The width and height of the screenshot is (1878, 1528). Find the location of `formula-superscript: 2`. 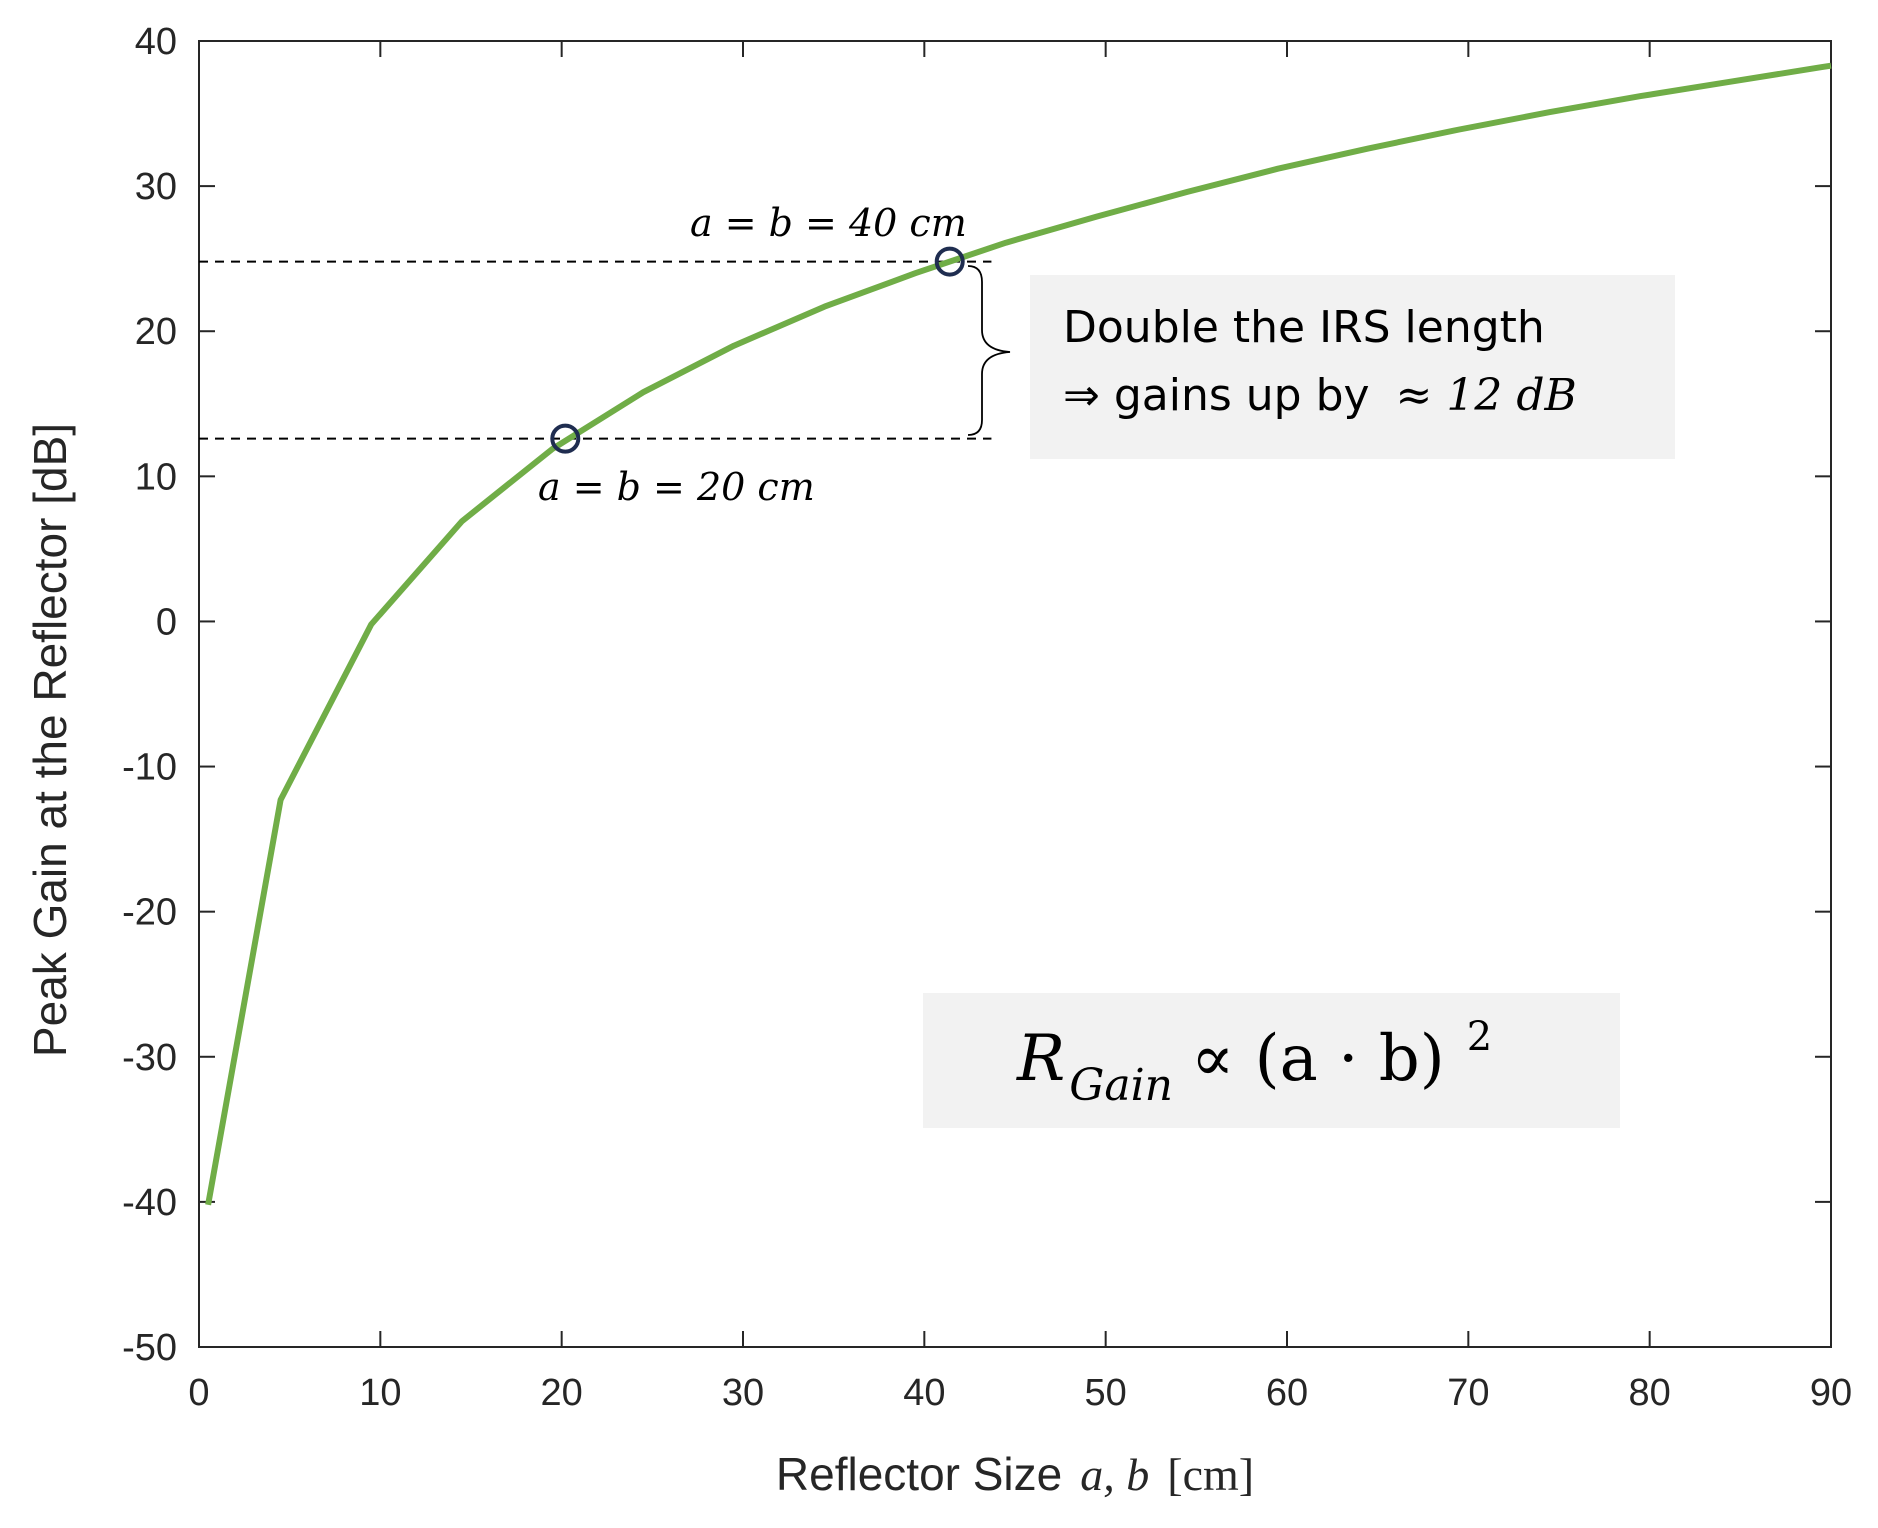

formula-superscript: 2 is located at coordinates (1479, 1037).